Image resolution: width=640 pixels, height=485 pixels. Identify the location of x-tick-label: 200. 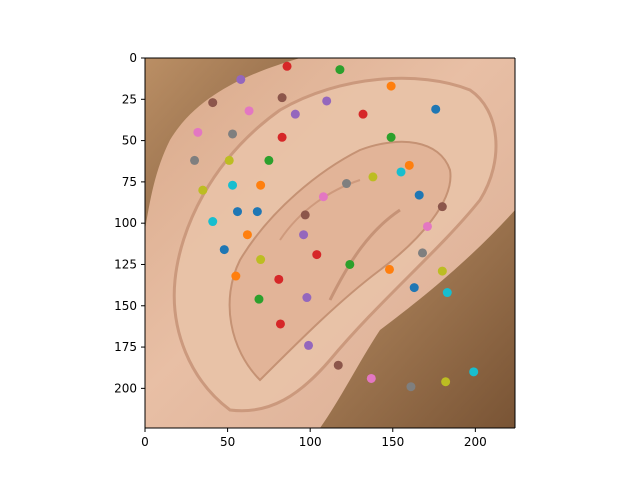
(475, 442).